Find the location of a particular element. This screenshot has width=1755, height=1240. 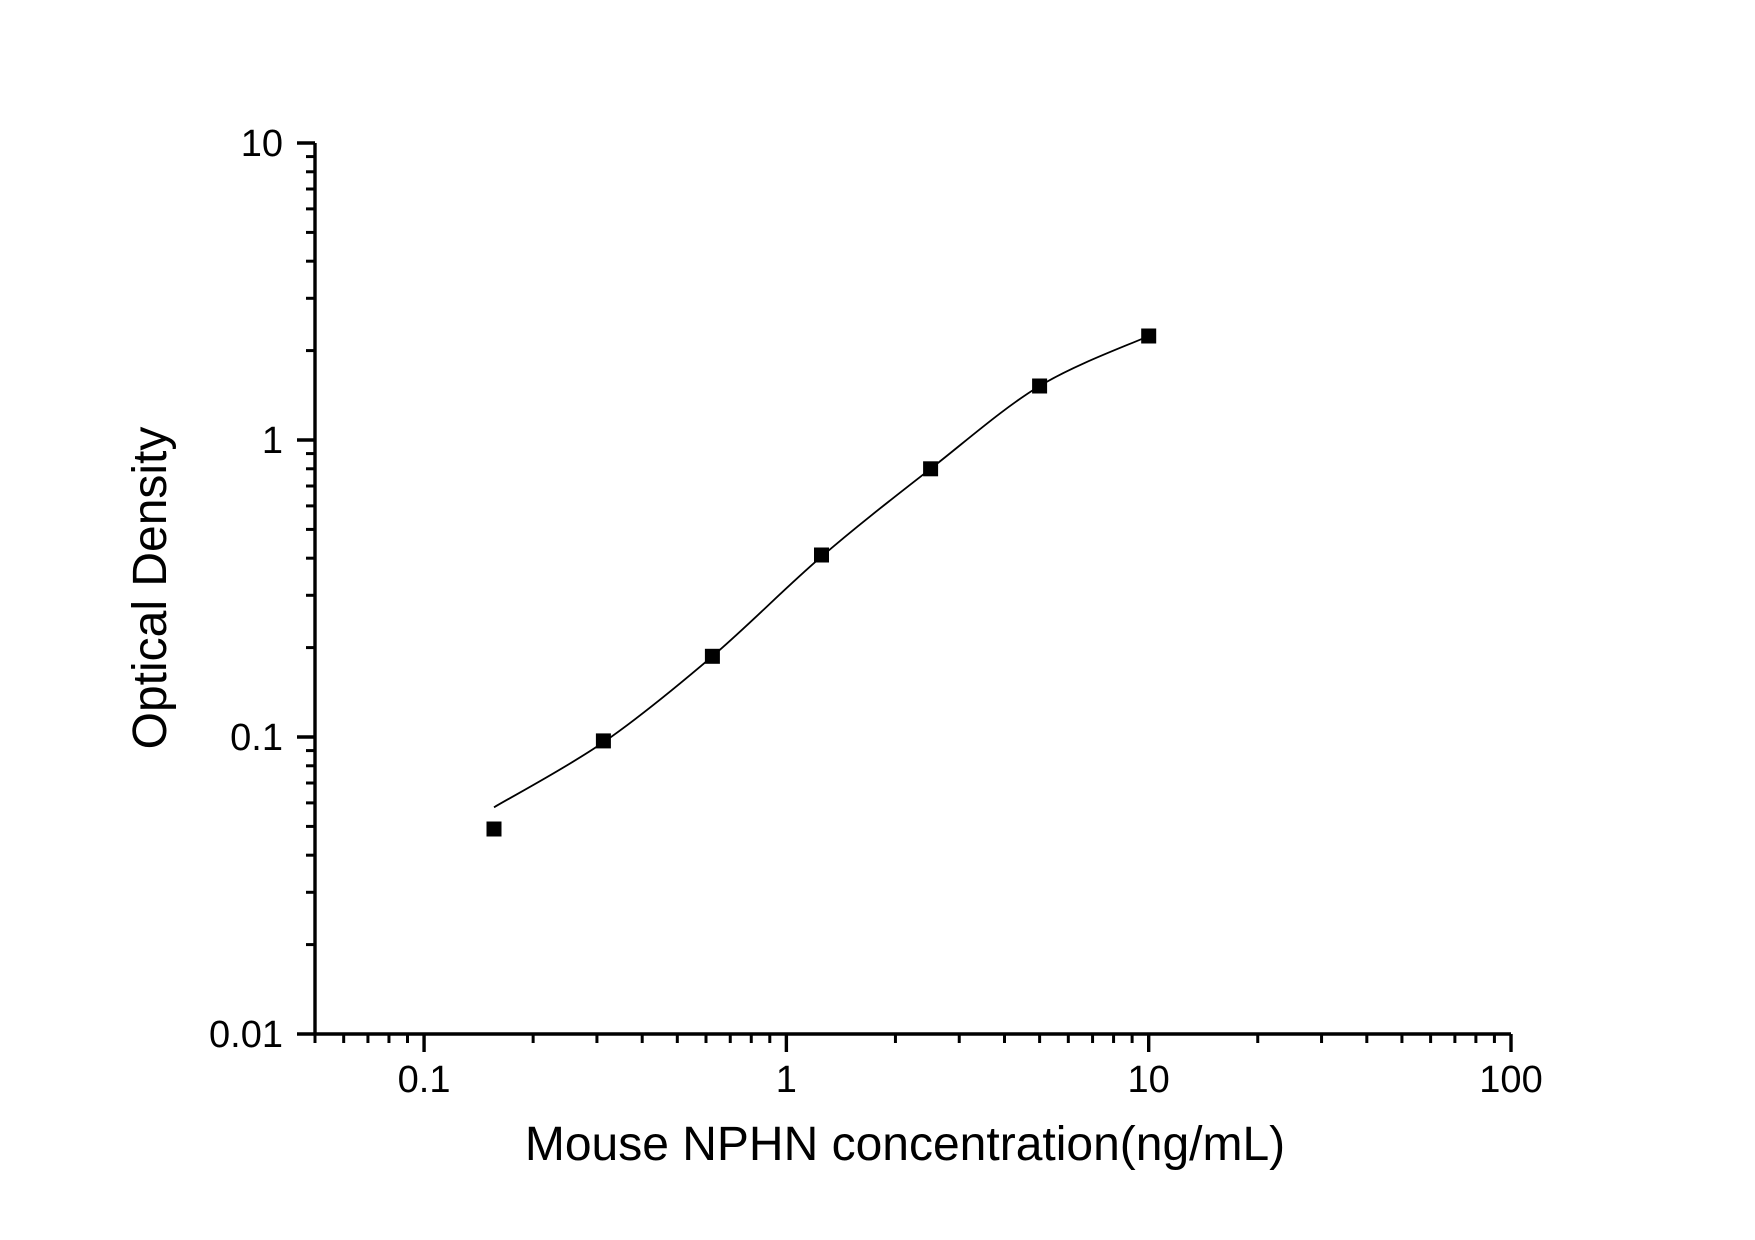

x-tick-label: 100 is located at coordinates (1510, 1080).